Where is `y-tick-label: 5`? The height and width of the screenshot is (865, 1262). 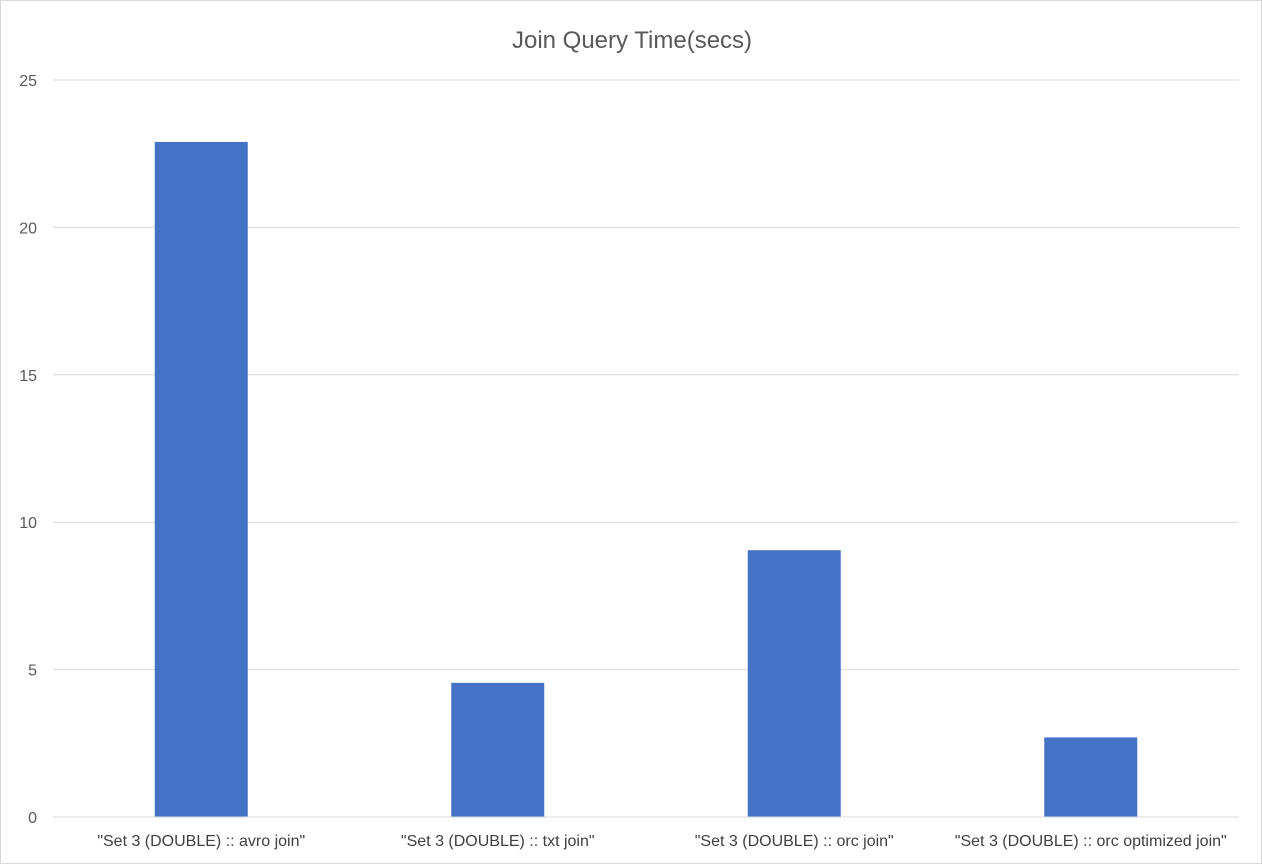
y-tick-label: 5 is located at coordinates (32, 671).